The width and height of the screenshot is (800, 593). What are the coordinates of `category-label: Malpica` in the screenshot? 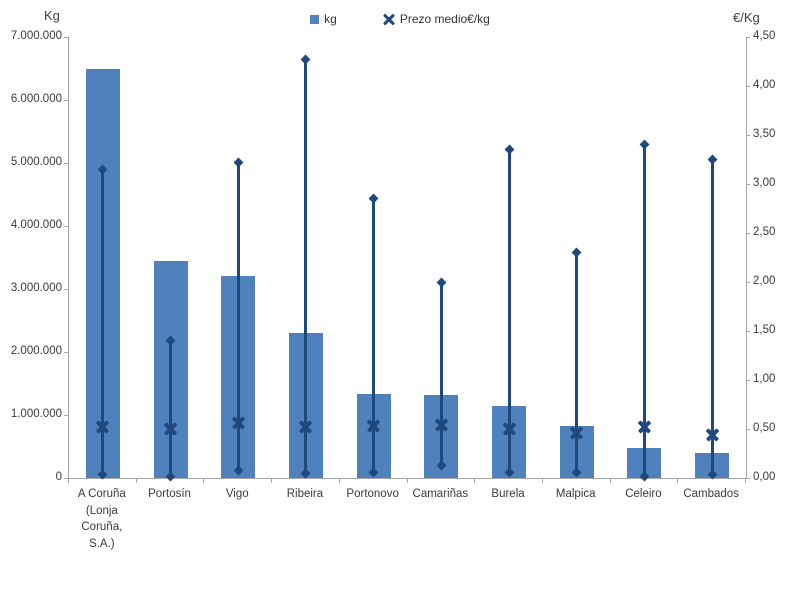 It's located at (575, 494).